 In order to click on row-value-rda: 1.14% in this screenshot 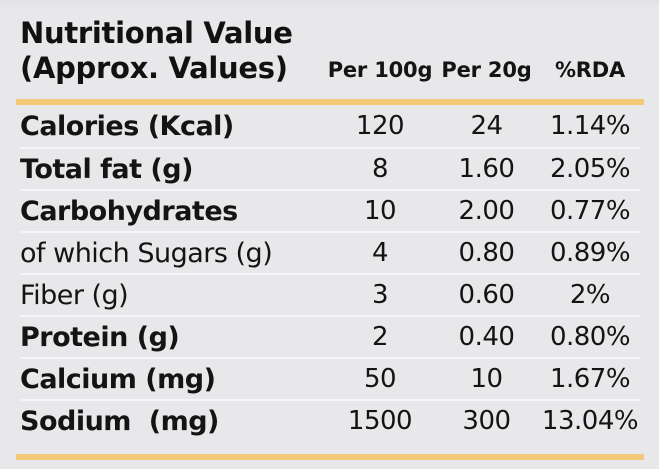, I will do `click(590, 126)`.